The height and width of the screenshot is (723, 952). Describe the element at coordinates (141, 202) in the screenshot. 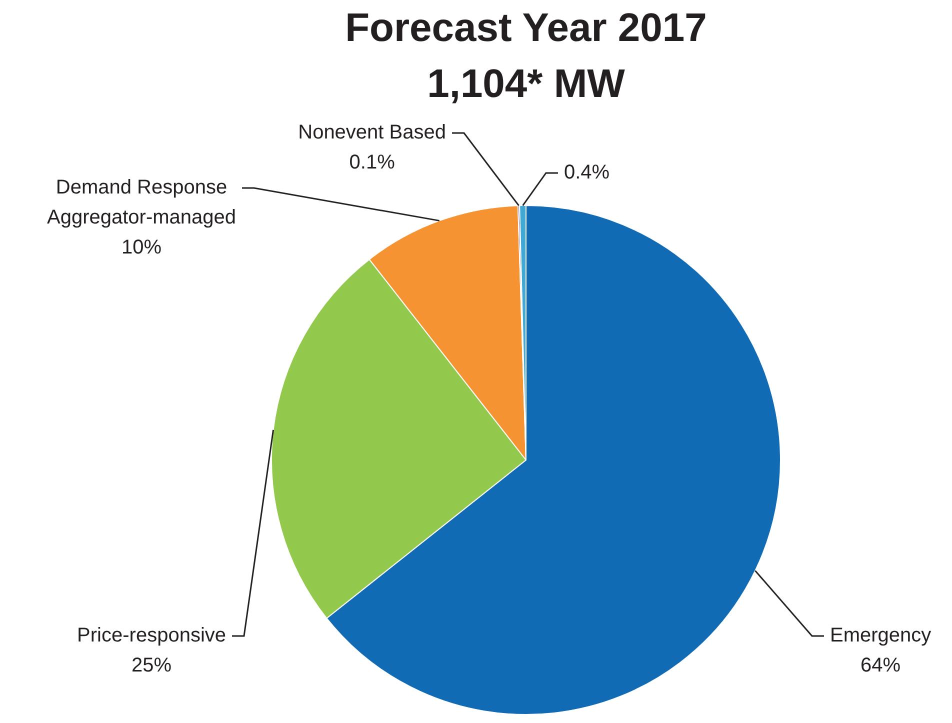

I see `slice-label: Demand Response Aggregator-managed` at that location.